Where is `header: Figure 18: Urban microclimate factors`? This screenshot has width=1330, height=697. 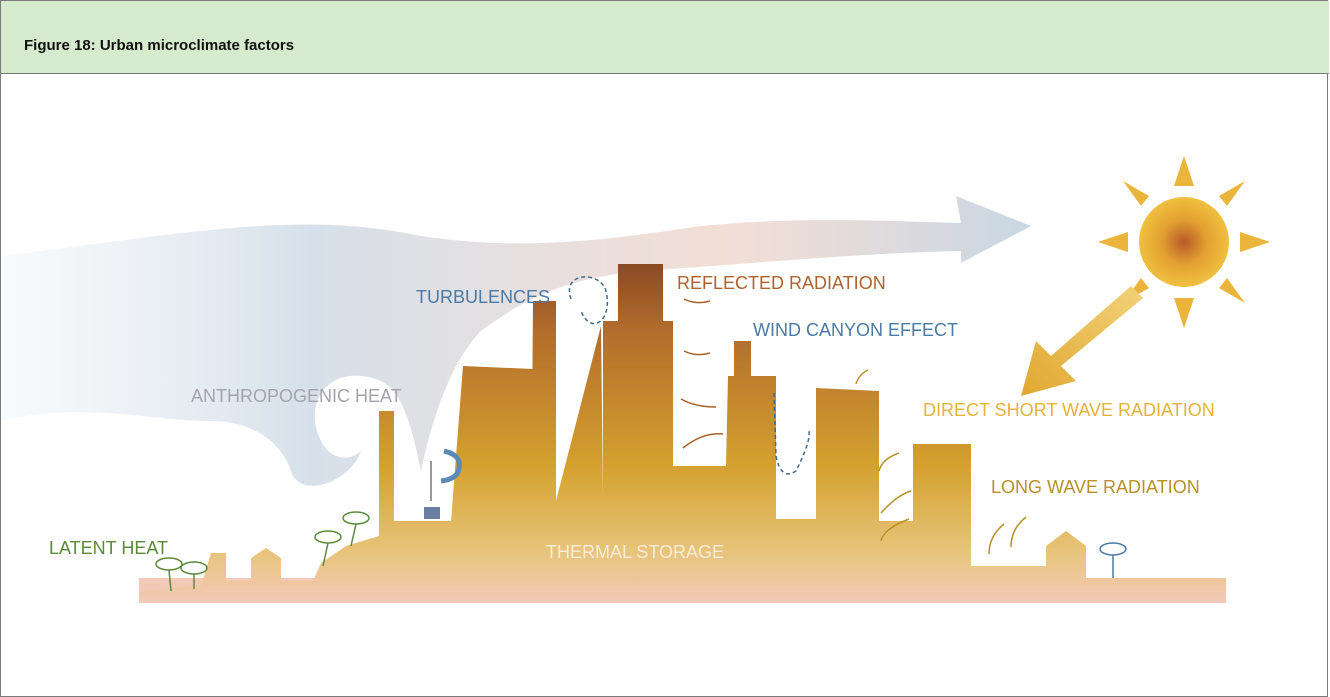 header: Figure 18: Urban microclimate factors is located at coordinates (665, 37).